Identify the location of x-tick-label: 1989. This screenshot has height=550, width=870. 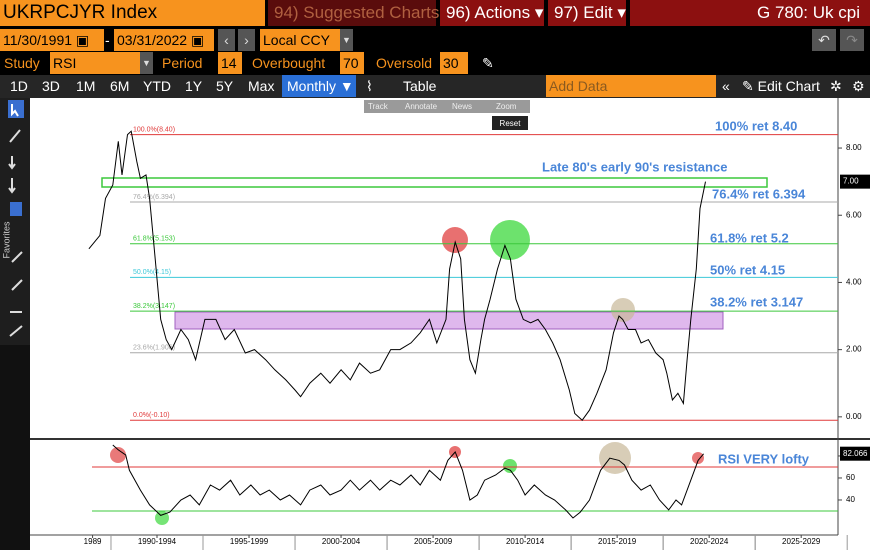
(93, 541).